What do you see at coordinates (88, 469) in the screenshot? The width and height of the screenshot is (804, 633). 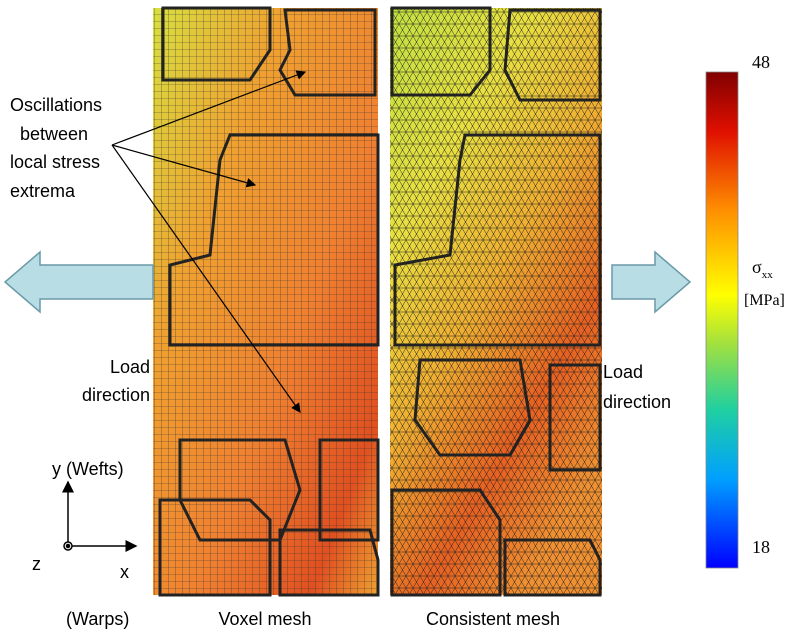 I see `axis-label: y (Wefts)` at bounding box center [88, 469].